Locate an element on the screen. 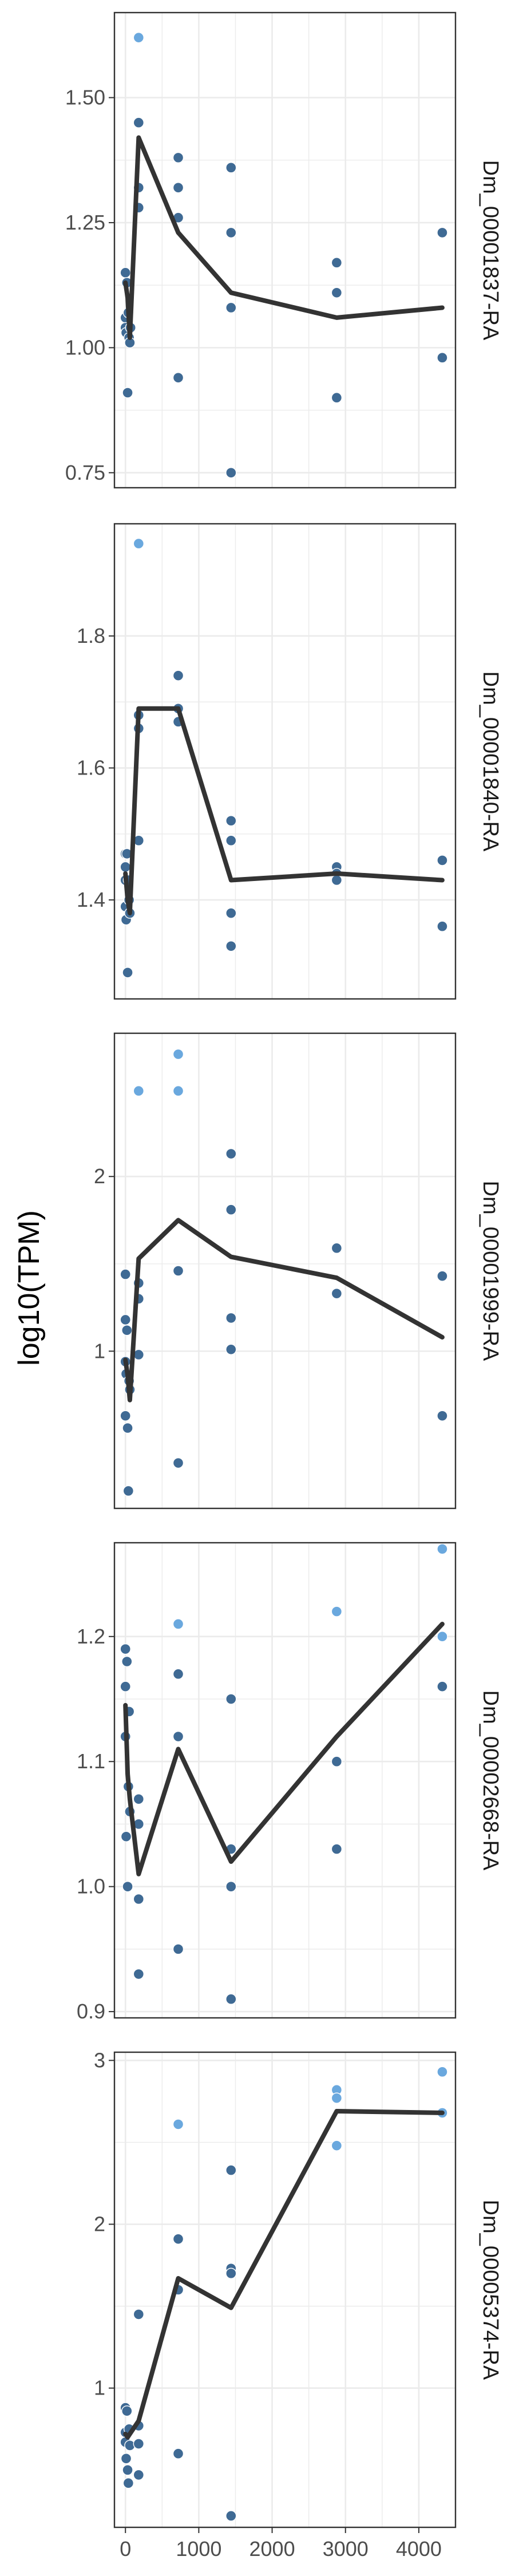 The width and height of the screenshot is (515, 2576). y-tick-label: 1.4 is located at coordinates (91, 899).